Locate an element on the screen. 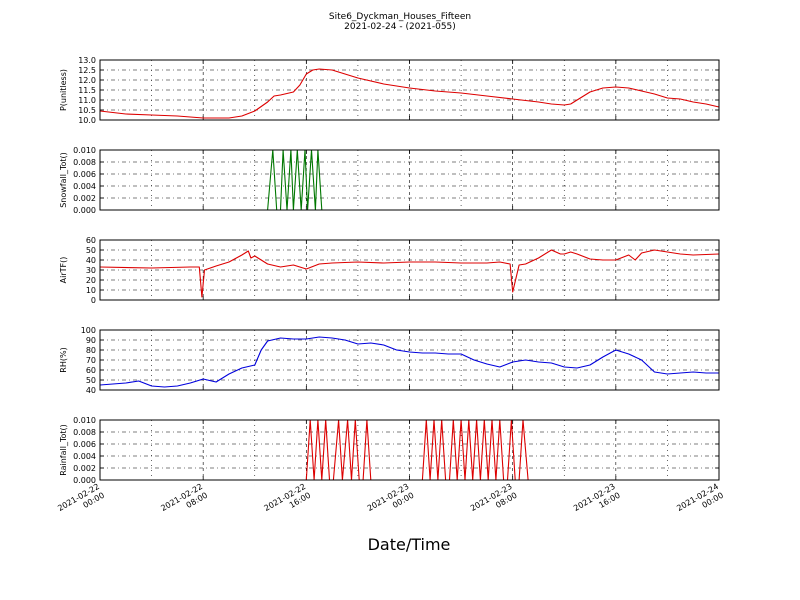  panel-1: 10.010.511.011.512.012.513.0 P(unitless) is located at coordinates (389, 90).